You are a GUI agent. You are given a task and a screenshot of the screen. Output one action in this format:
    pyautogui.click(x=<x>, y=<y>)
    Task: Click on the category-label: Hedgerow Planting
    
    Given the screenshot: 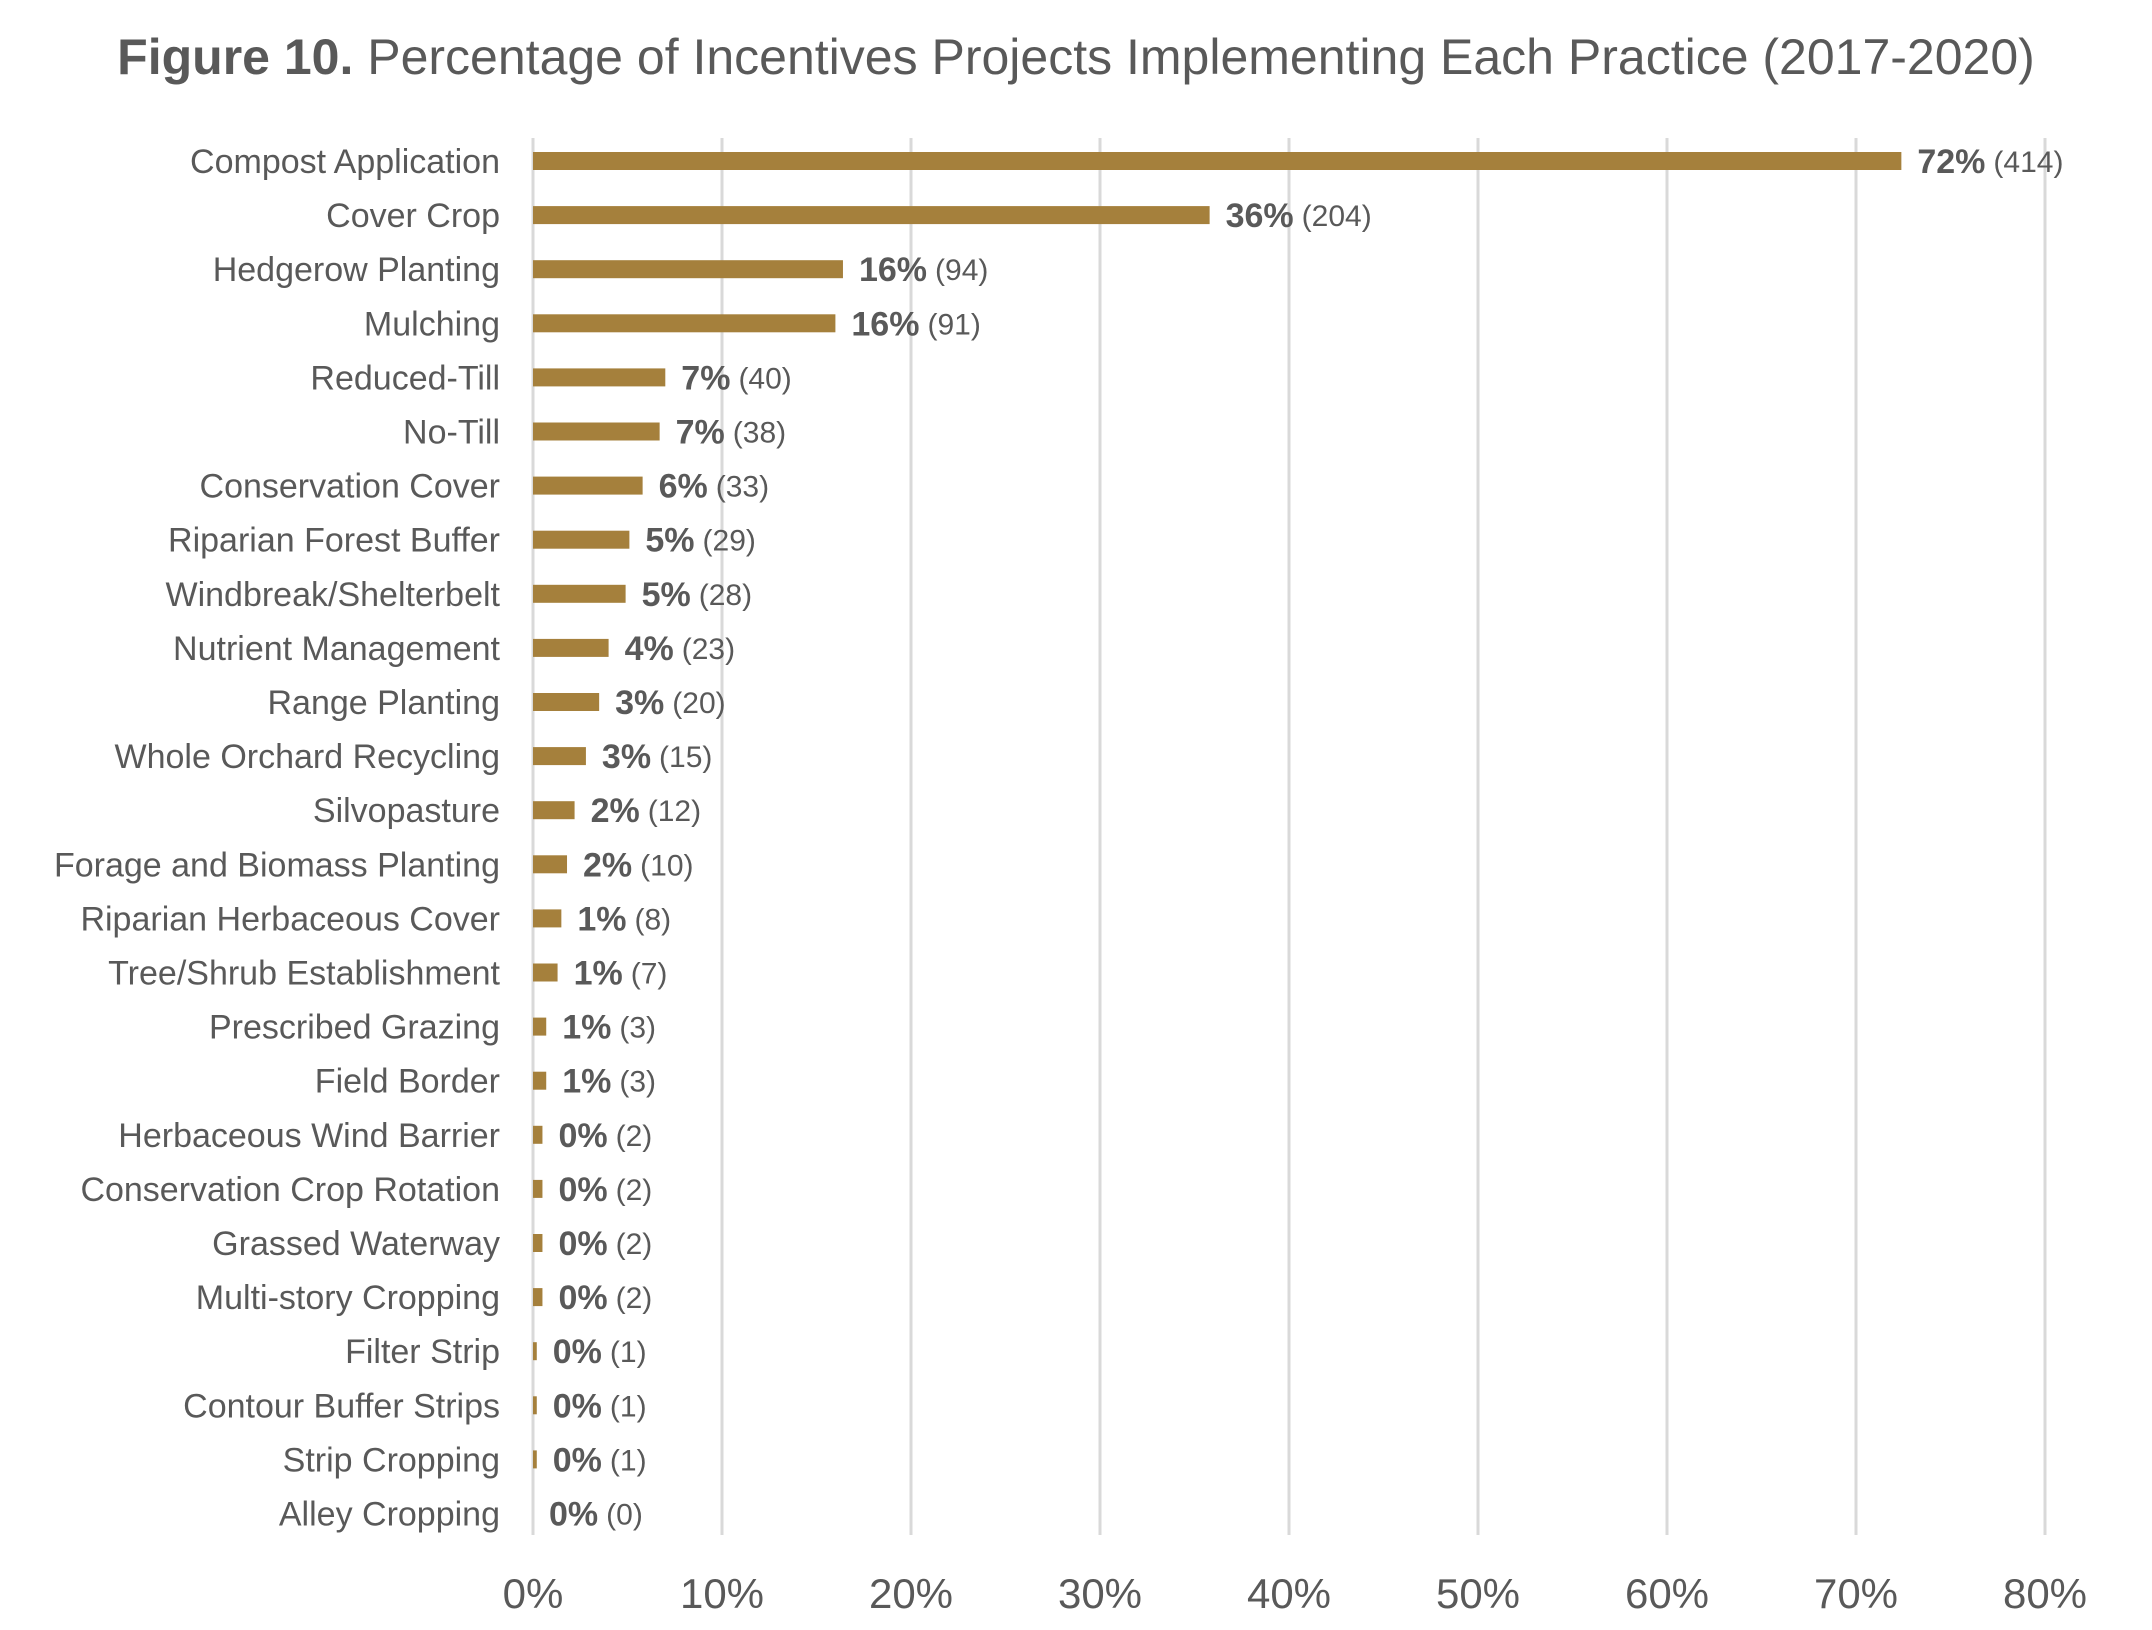 What is the action you would take?
    pyautogui.click(x=356, y=270)
    